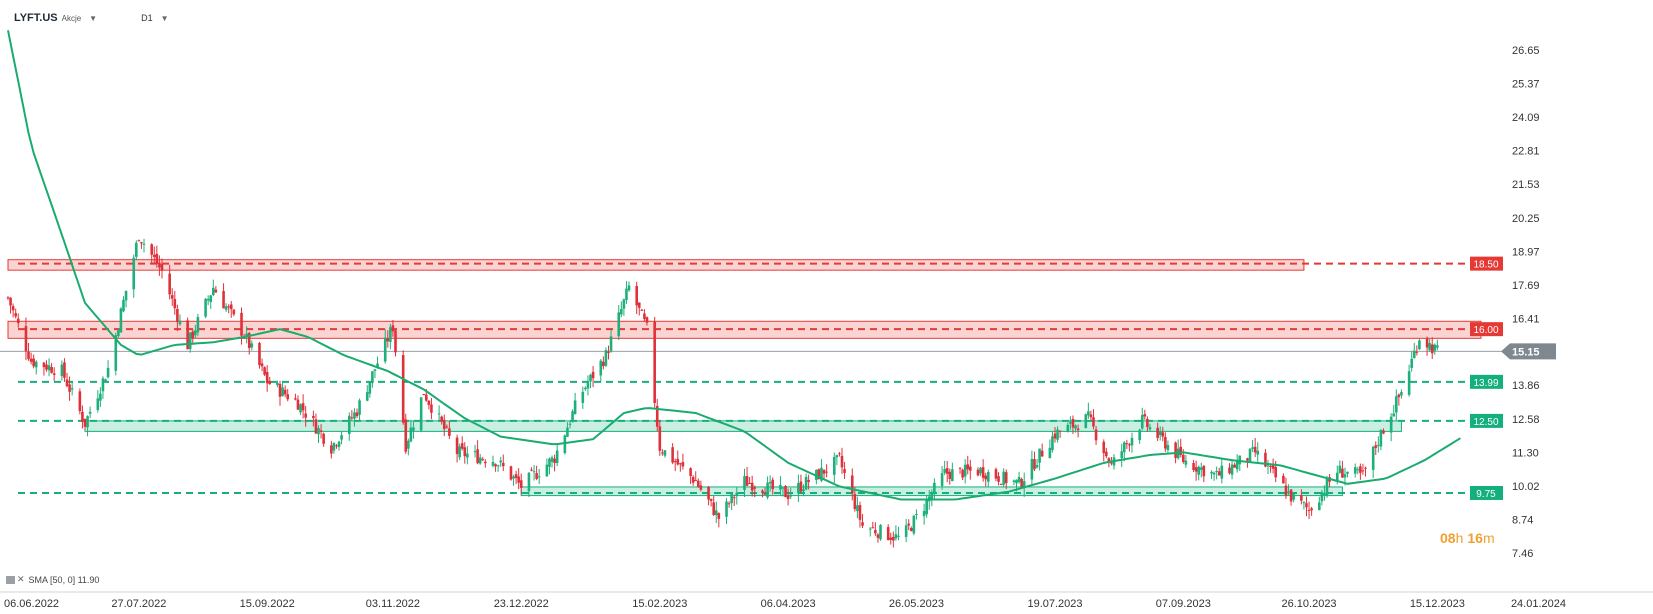 The height and width of the screenshot is (614, 1653). Describe the element at coordinates (1526, 319) in the screenshot. I see `y-tick-label: 16.41` at that location.